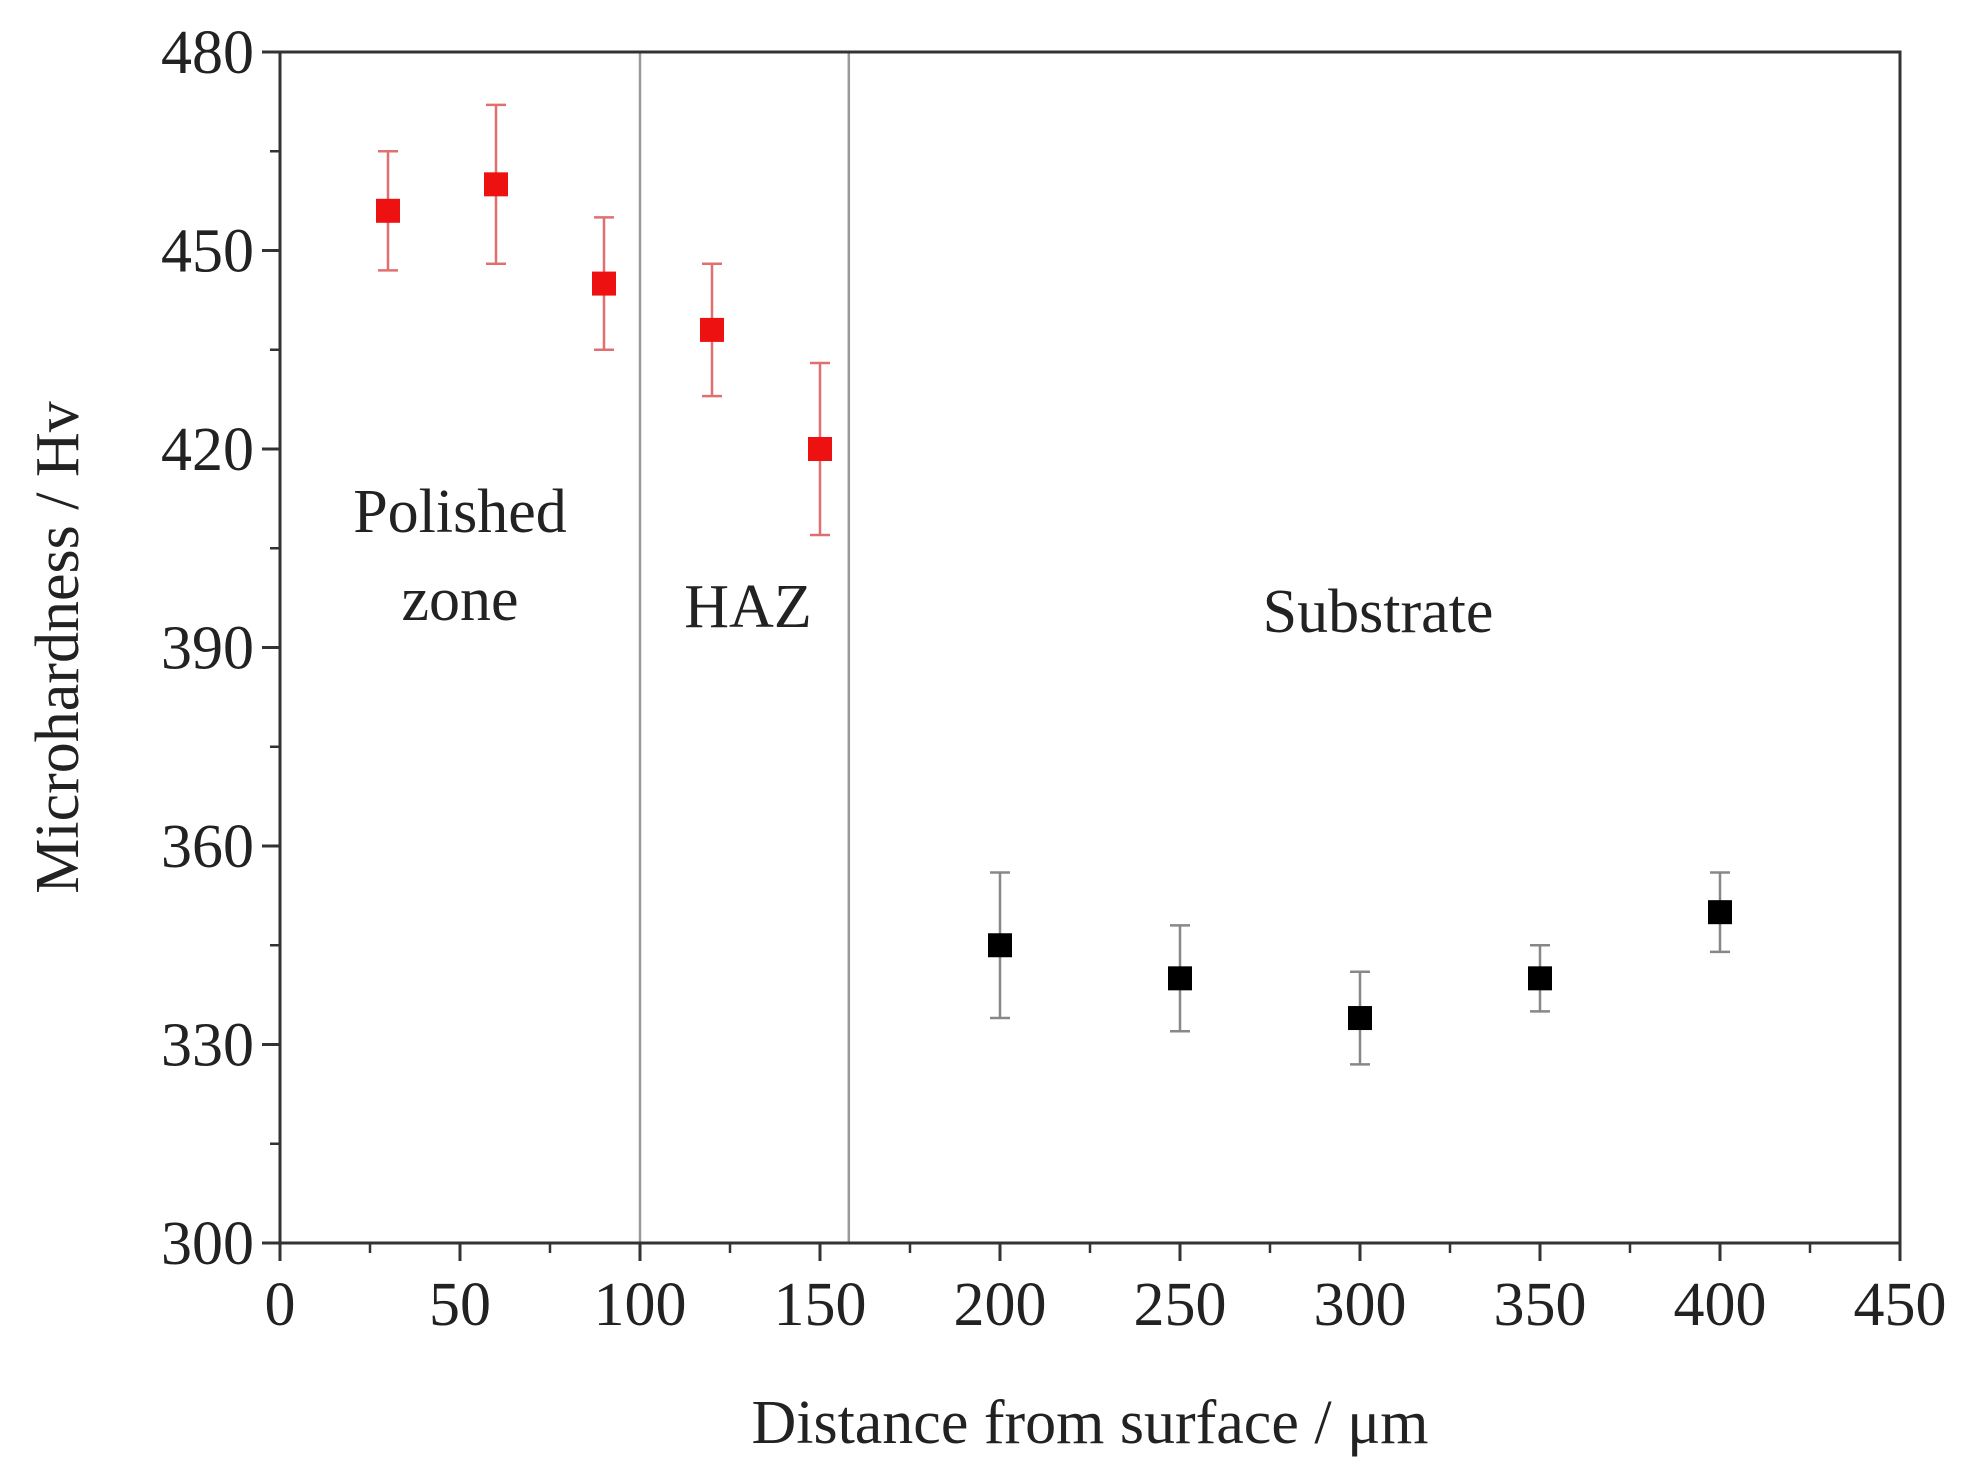  I want to click on x-tick-label: 400, so click(1720, 1305).